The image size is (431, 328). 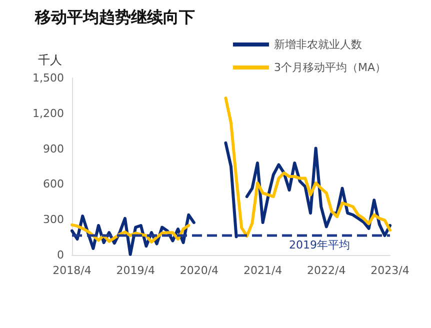 What do you see at coordinates (390, 270) in the screenshot?
I see `x-tick-label: 2023/4` at bounding box center [390, 270].